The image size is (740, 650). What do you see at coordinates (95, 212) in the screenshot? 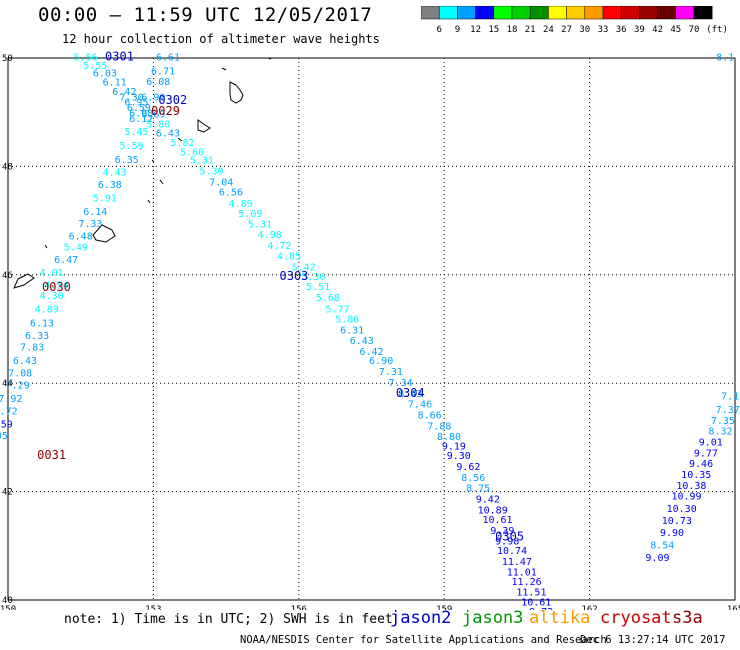
I see `swh-value-label: 6.14` at bounding box center [95, 212].